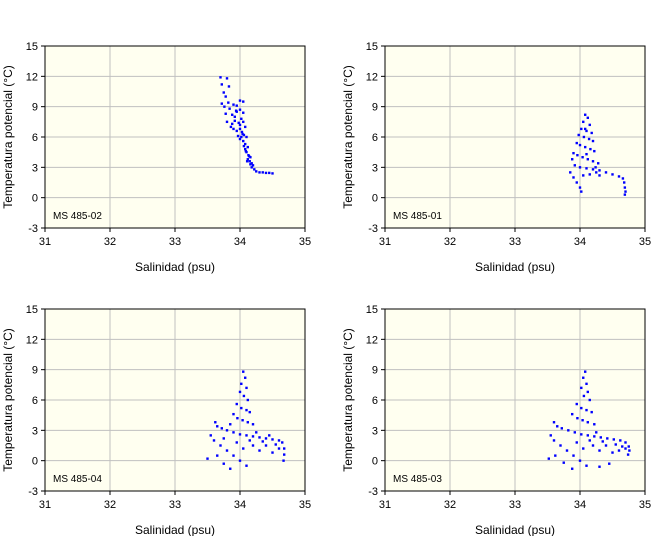 Image resolution: width=669 pixels, height=536 pixels. I want to click on station-label: MS 485-02, so click(77, 216).